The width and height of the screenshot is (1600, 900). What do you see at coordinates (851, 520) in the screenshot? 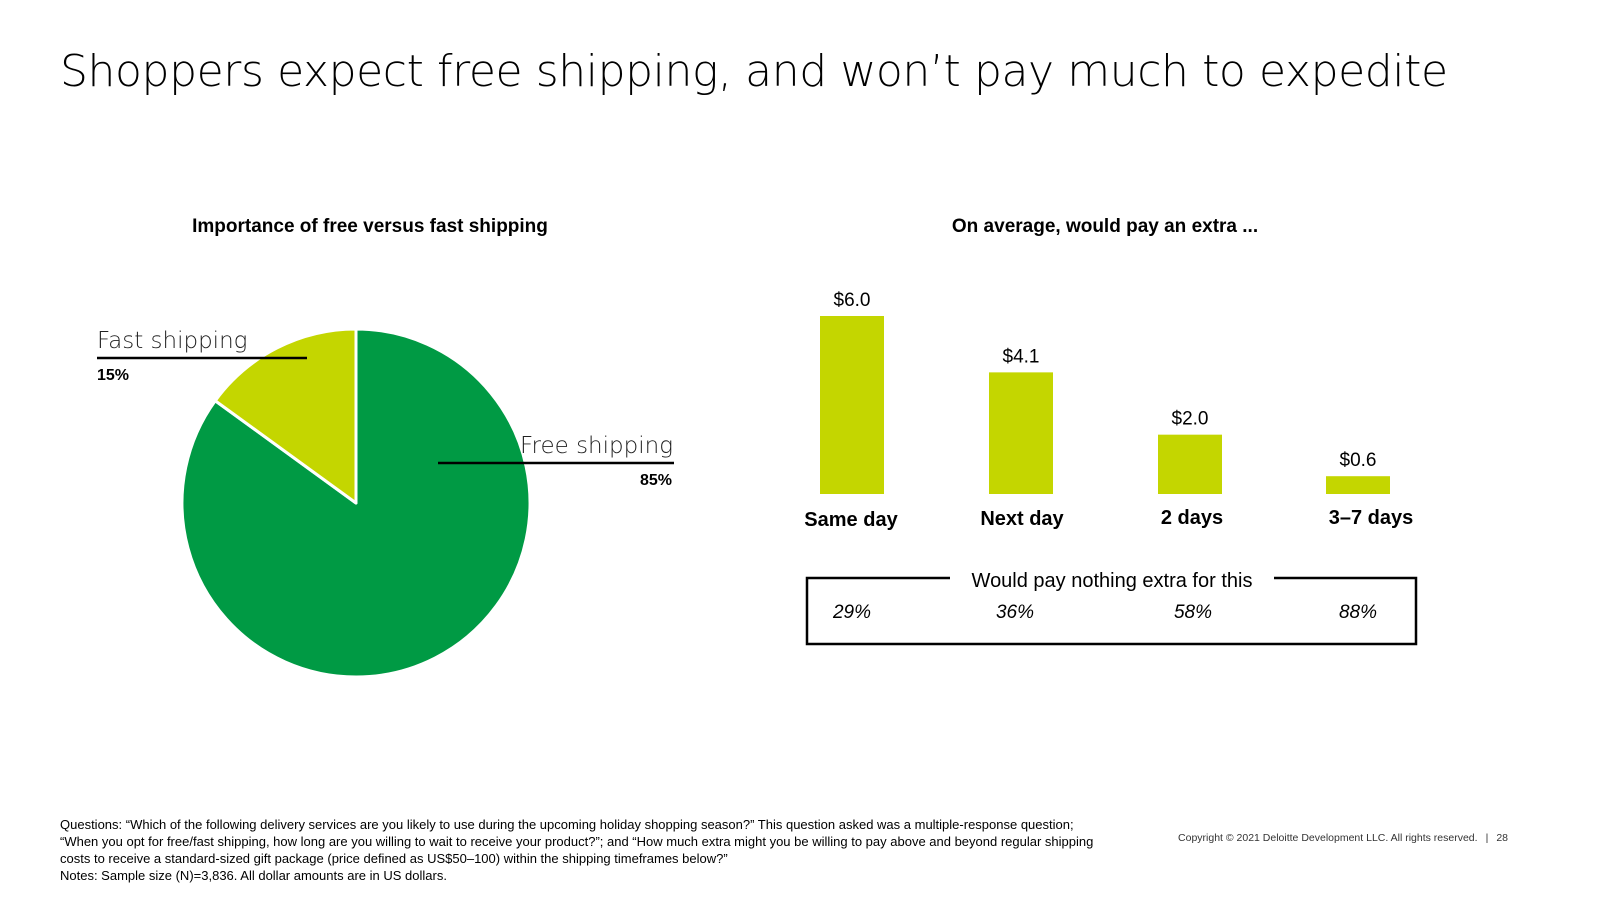
I see `bar-category-label-same-day: Same day` at bounding box center [851, 520].